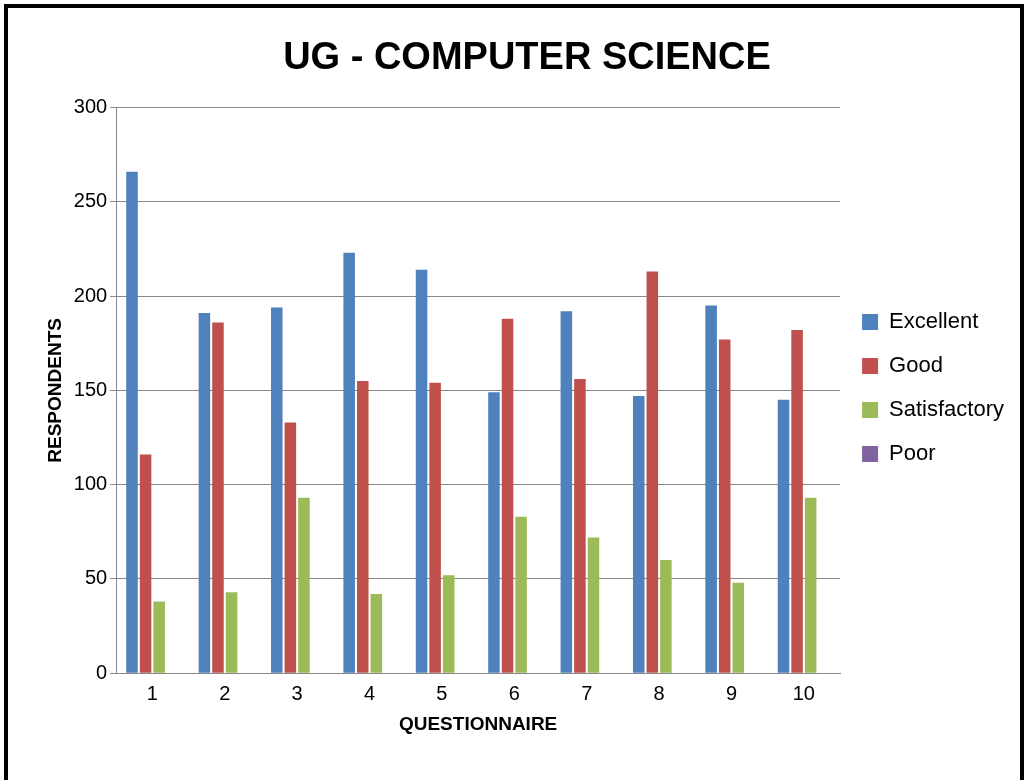  What do you see at coordinates (514, 692) in the screenshot?
I see `x-tick-label: 6` at bounding box center [514, 692].